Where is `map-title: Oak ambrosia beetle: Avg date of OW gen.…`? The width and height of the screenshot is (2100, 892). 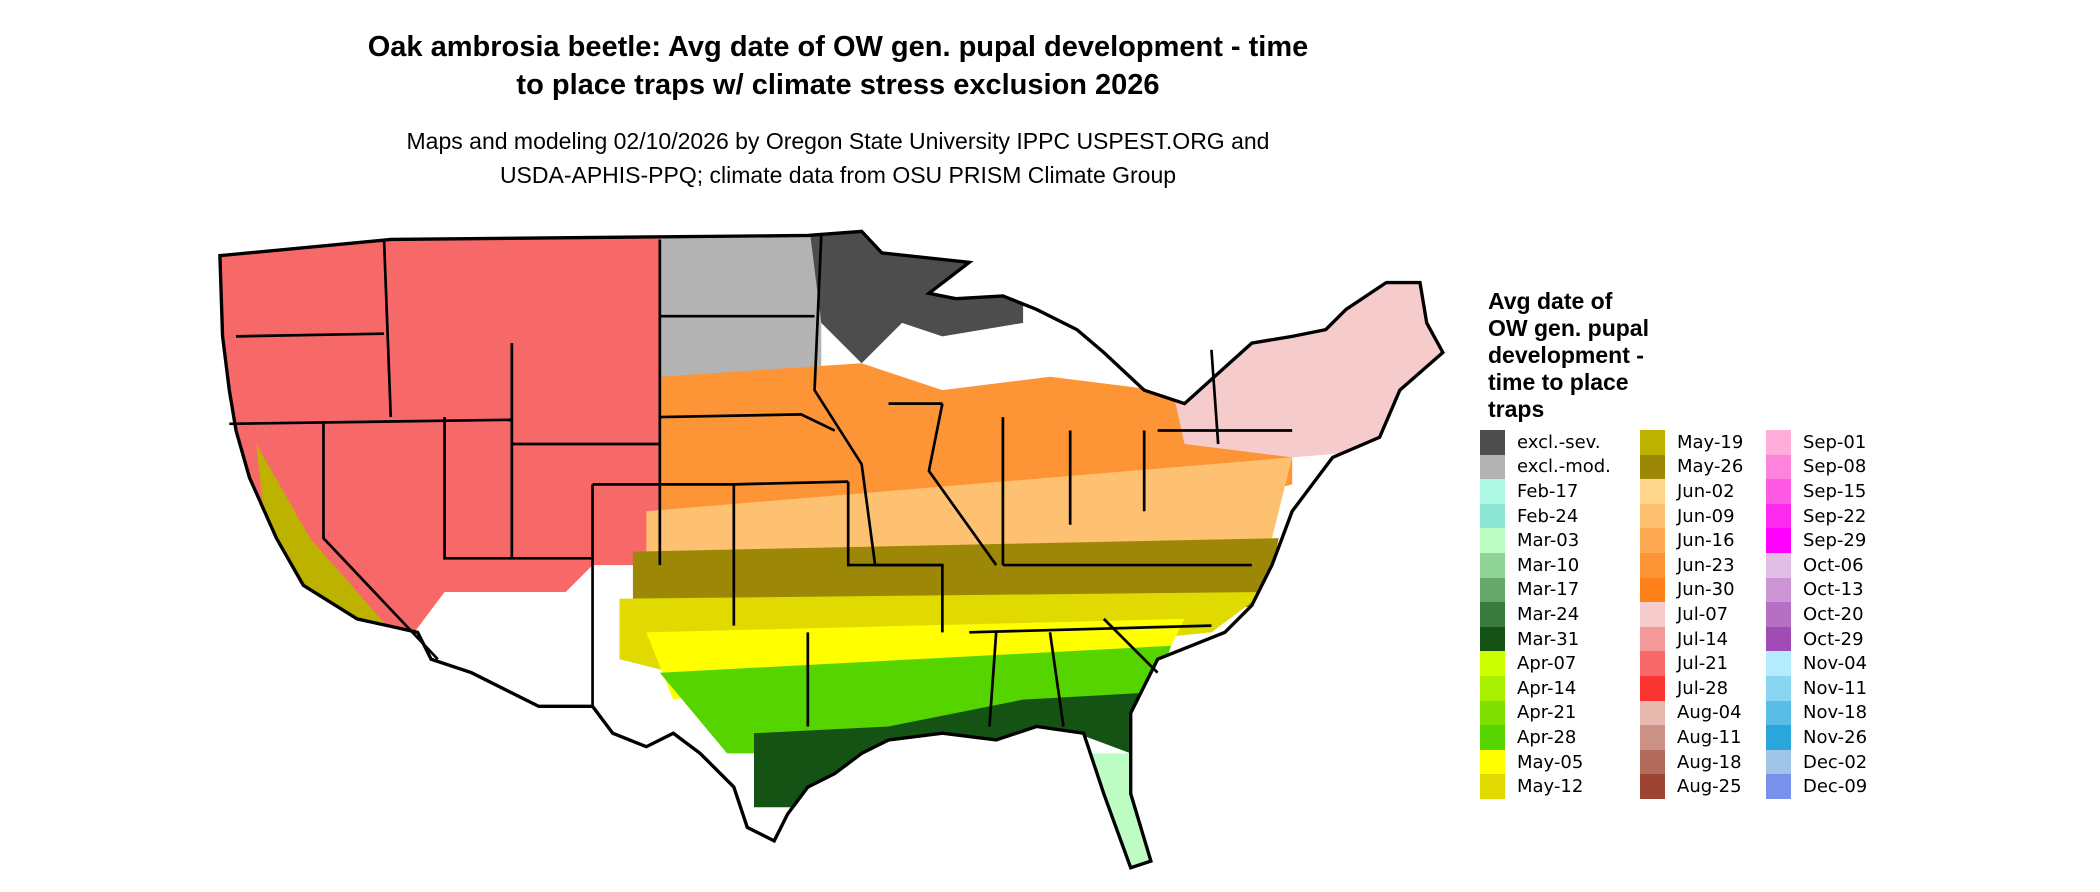 map-title: Oak ambrosia beetle: Avg date of OW gen.… is located at coordinates (838, 66).